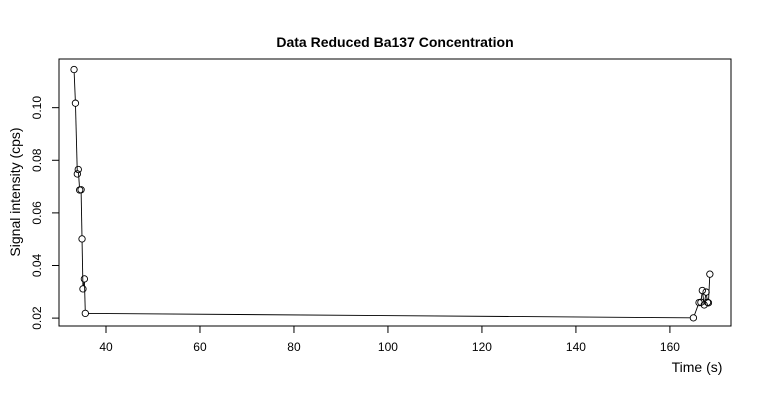  I want to click on y-axis: 0.02 0.04 0.06 0.08 0.10, so click(44, 213).